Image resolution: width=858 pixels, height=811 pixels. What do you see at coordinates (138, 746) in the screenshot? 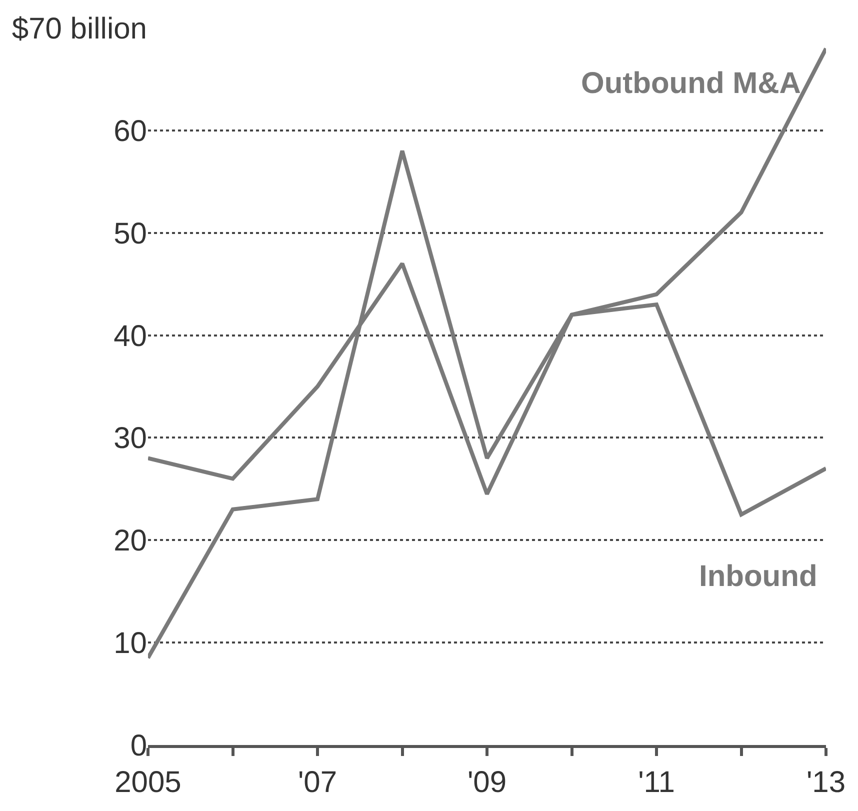
I see `y-tick-label: 0` at bounding box center [138, 746].